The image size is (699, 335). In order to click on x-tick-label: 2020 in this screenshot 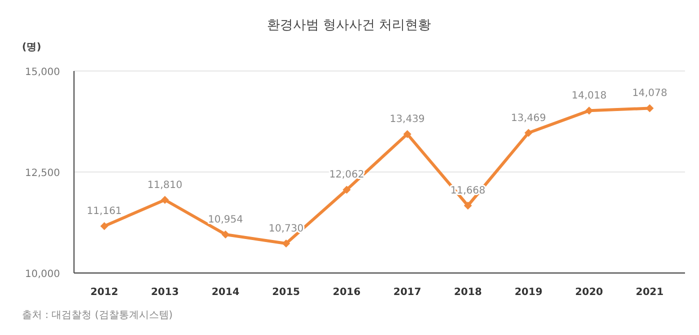, I will do `click(589, 292)`.